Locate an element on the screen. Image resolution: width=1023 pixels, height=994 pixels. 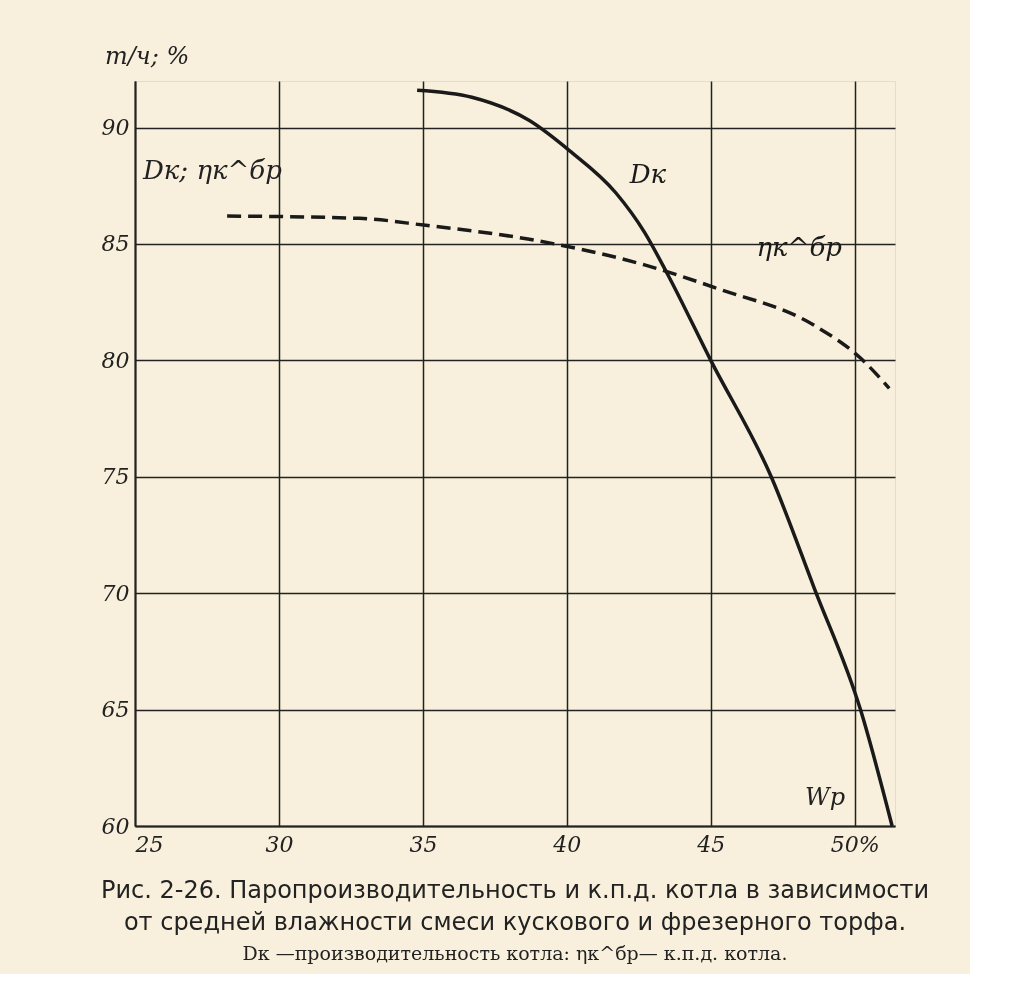
text: Рис. 2-26. Паропроизводительность и к.п.д. котла в зависимости от средней влажности смеси кускового и фрезерного торфа. is located at coordinates (515, 906).